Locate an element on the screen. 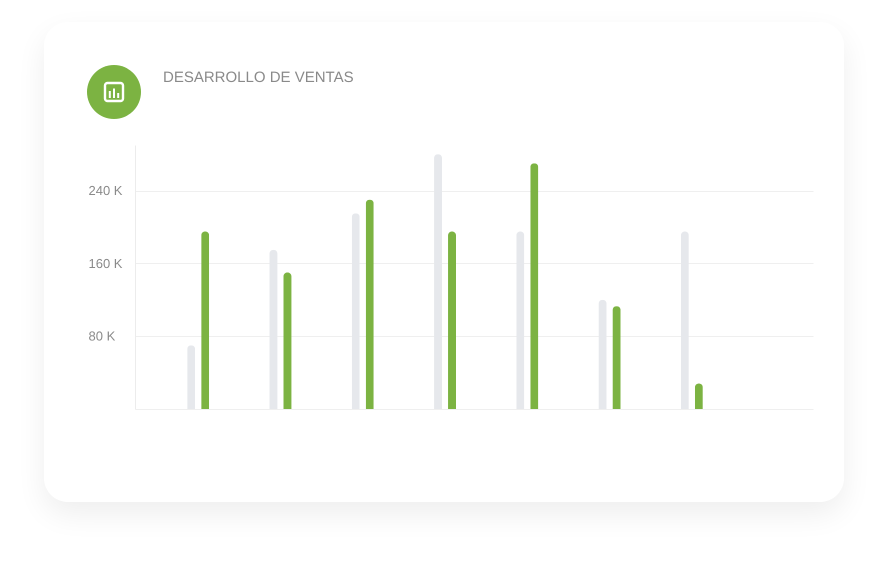 The image size is (887, 567). y-tick-label: 80 K is located at coordinates (102, 336).